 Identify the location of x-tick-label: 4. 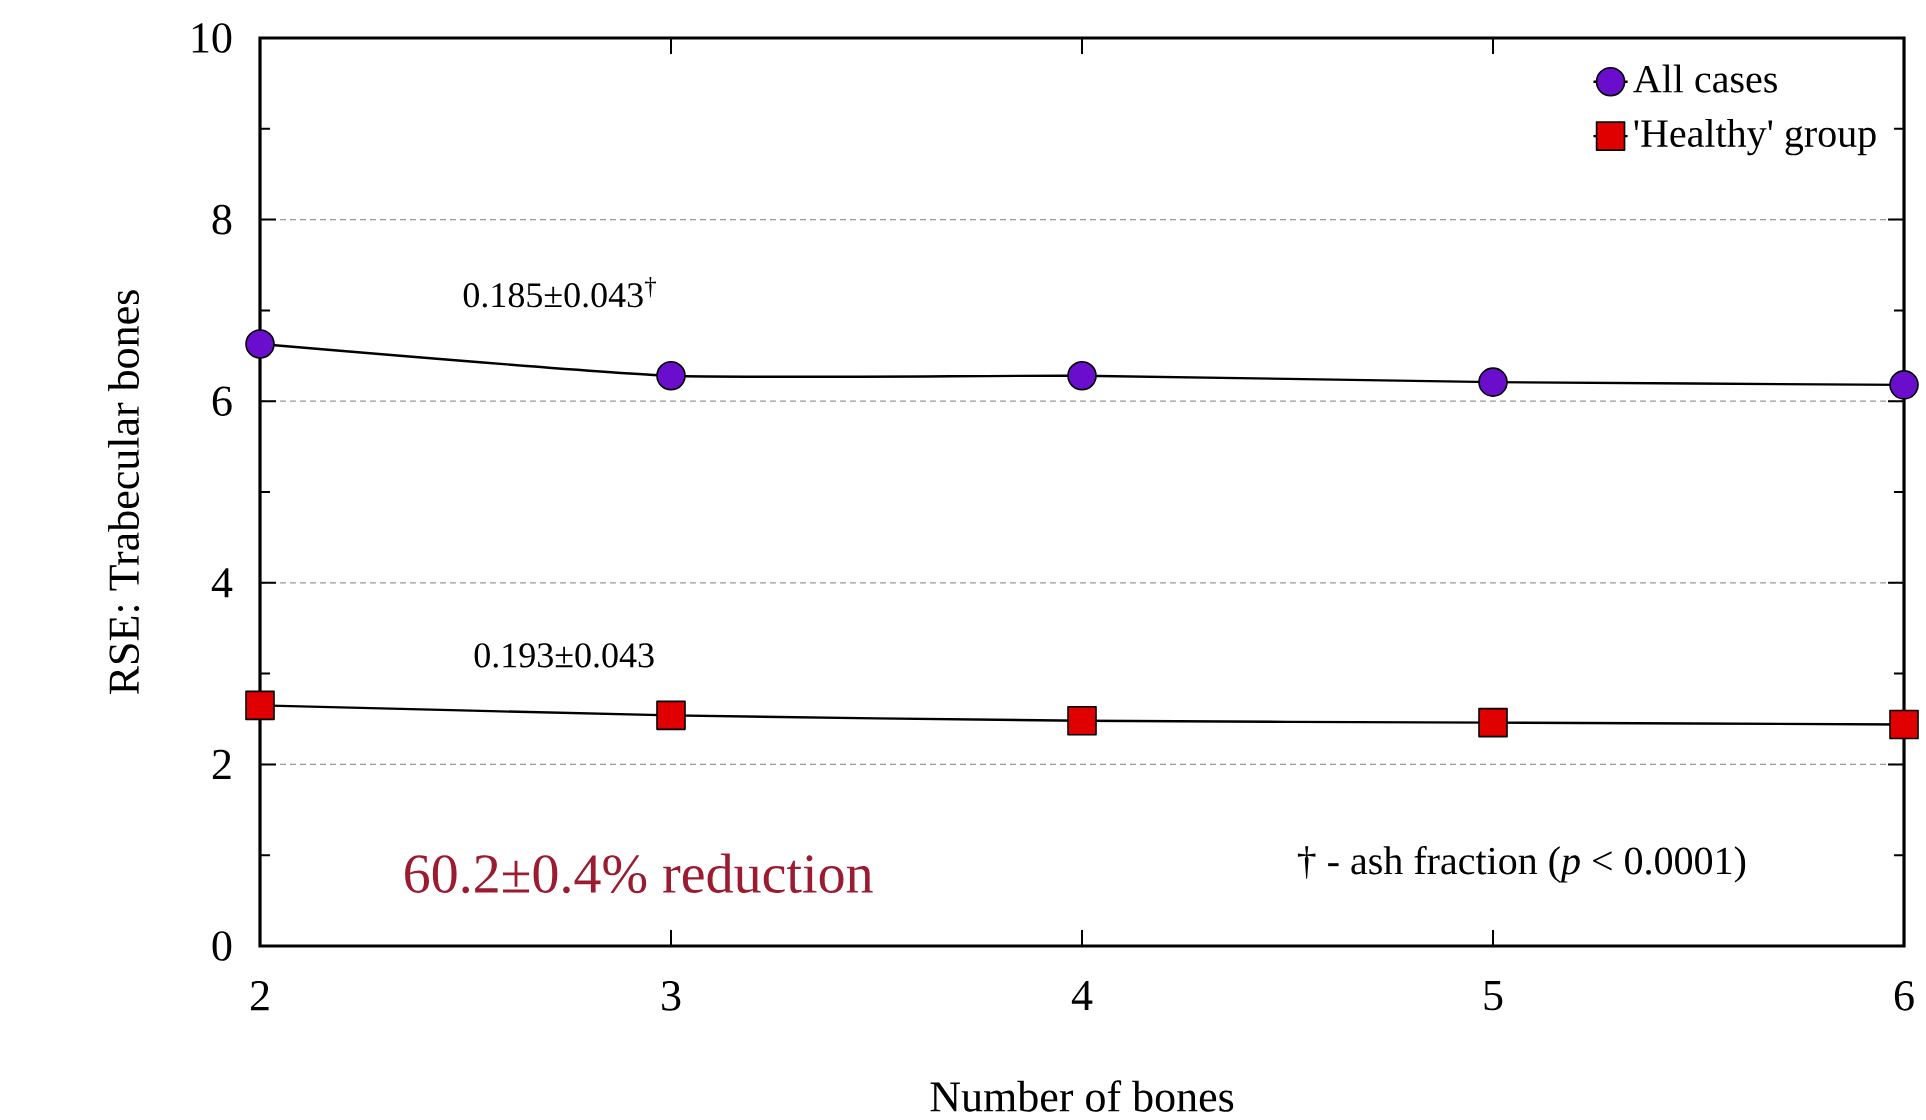
(1082, 996).